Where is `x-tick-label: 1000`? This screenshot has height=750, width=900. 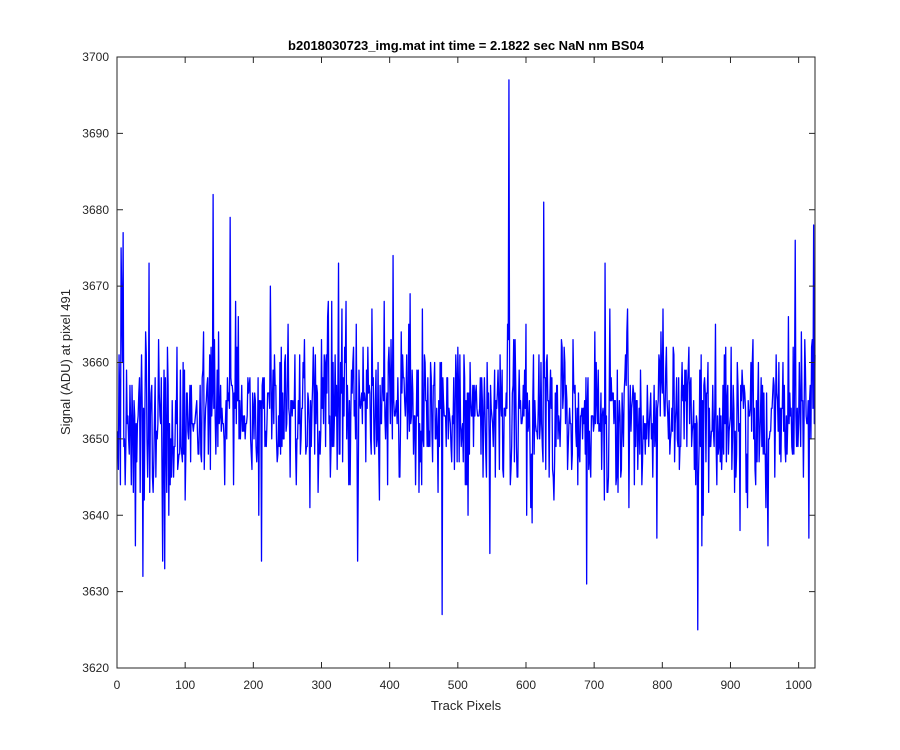 x-tick-label: 1000 is located at coordinates (798, 685).